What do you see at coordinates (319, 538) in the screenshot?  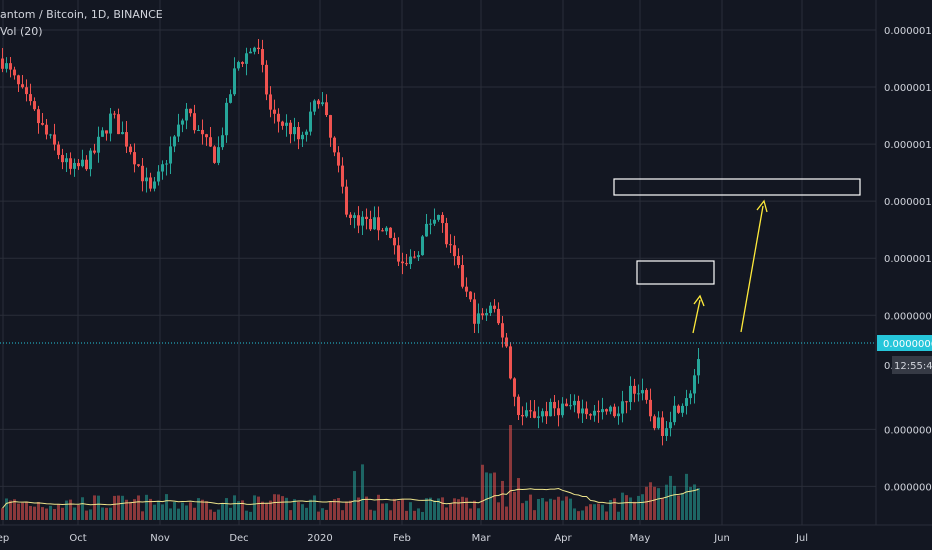 I see `time-tick-label: 2020` at bounding box center [319, 538].